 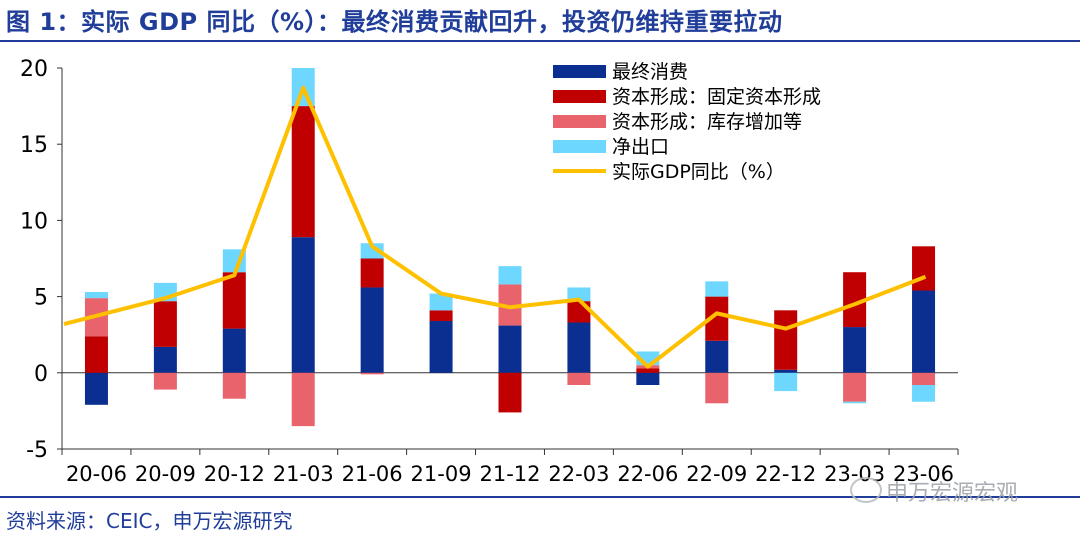 What do you see at coordinates (41, 298) in the screenshot?
I see `y-tick-label: 5` at bounding box center [41, 298].